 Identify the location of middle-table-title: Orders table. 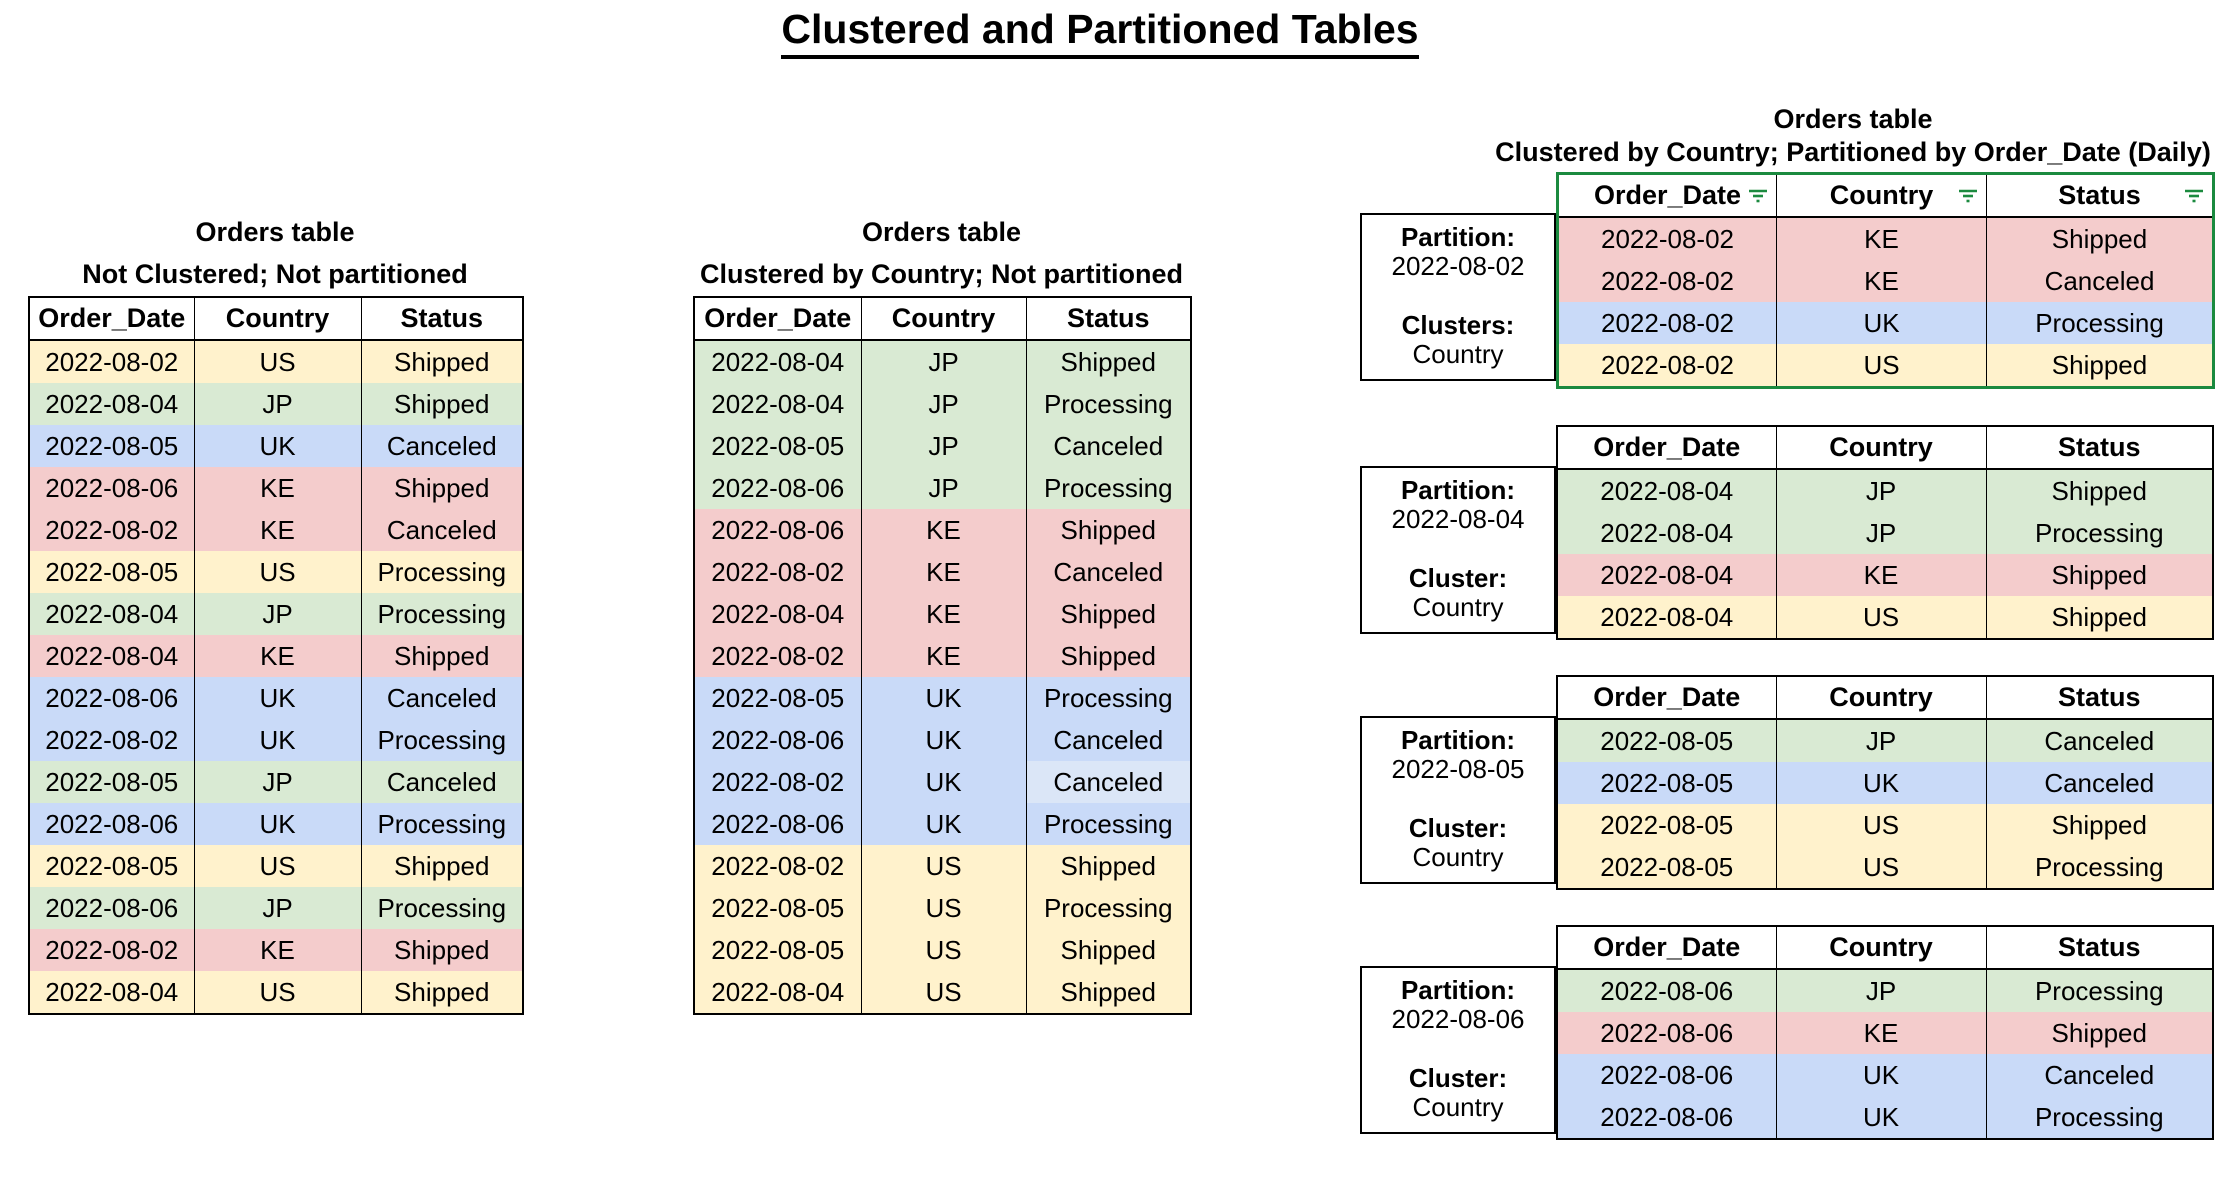
(941, 232).